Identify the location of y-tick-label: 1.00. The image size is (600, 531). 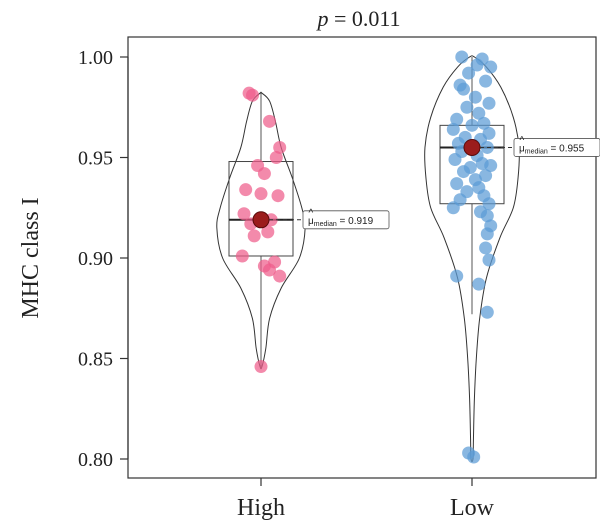
(95, 58).